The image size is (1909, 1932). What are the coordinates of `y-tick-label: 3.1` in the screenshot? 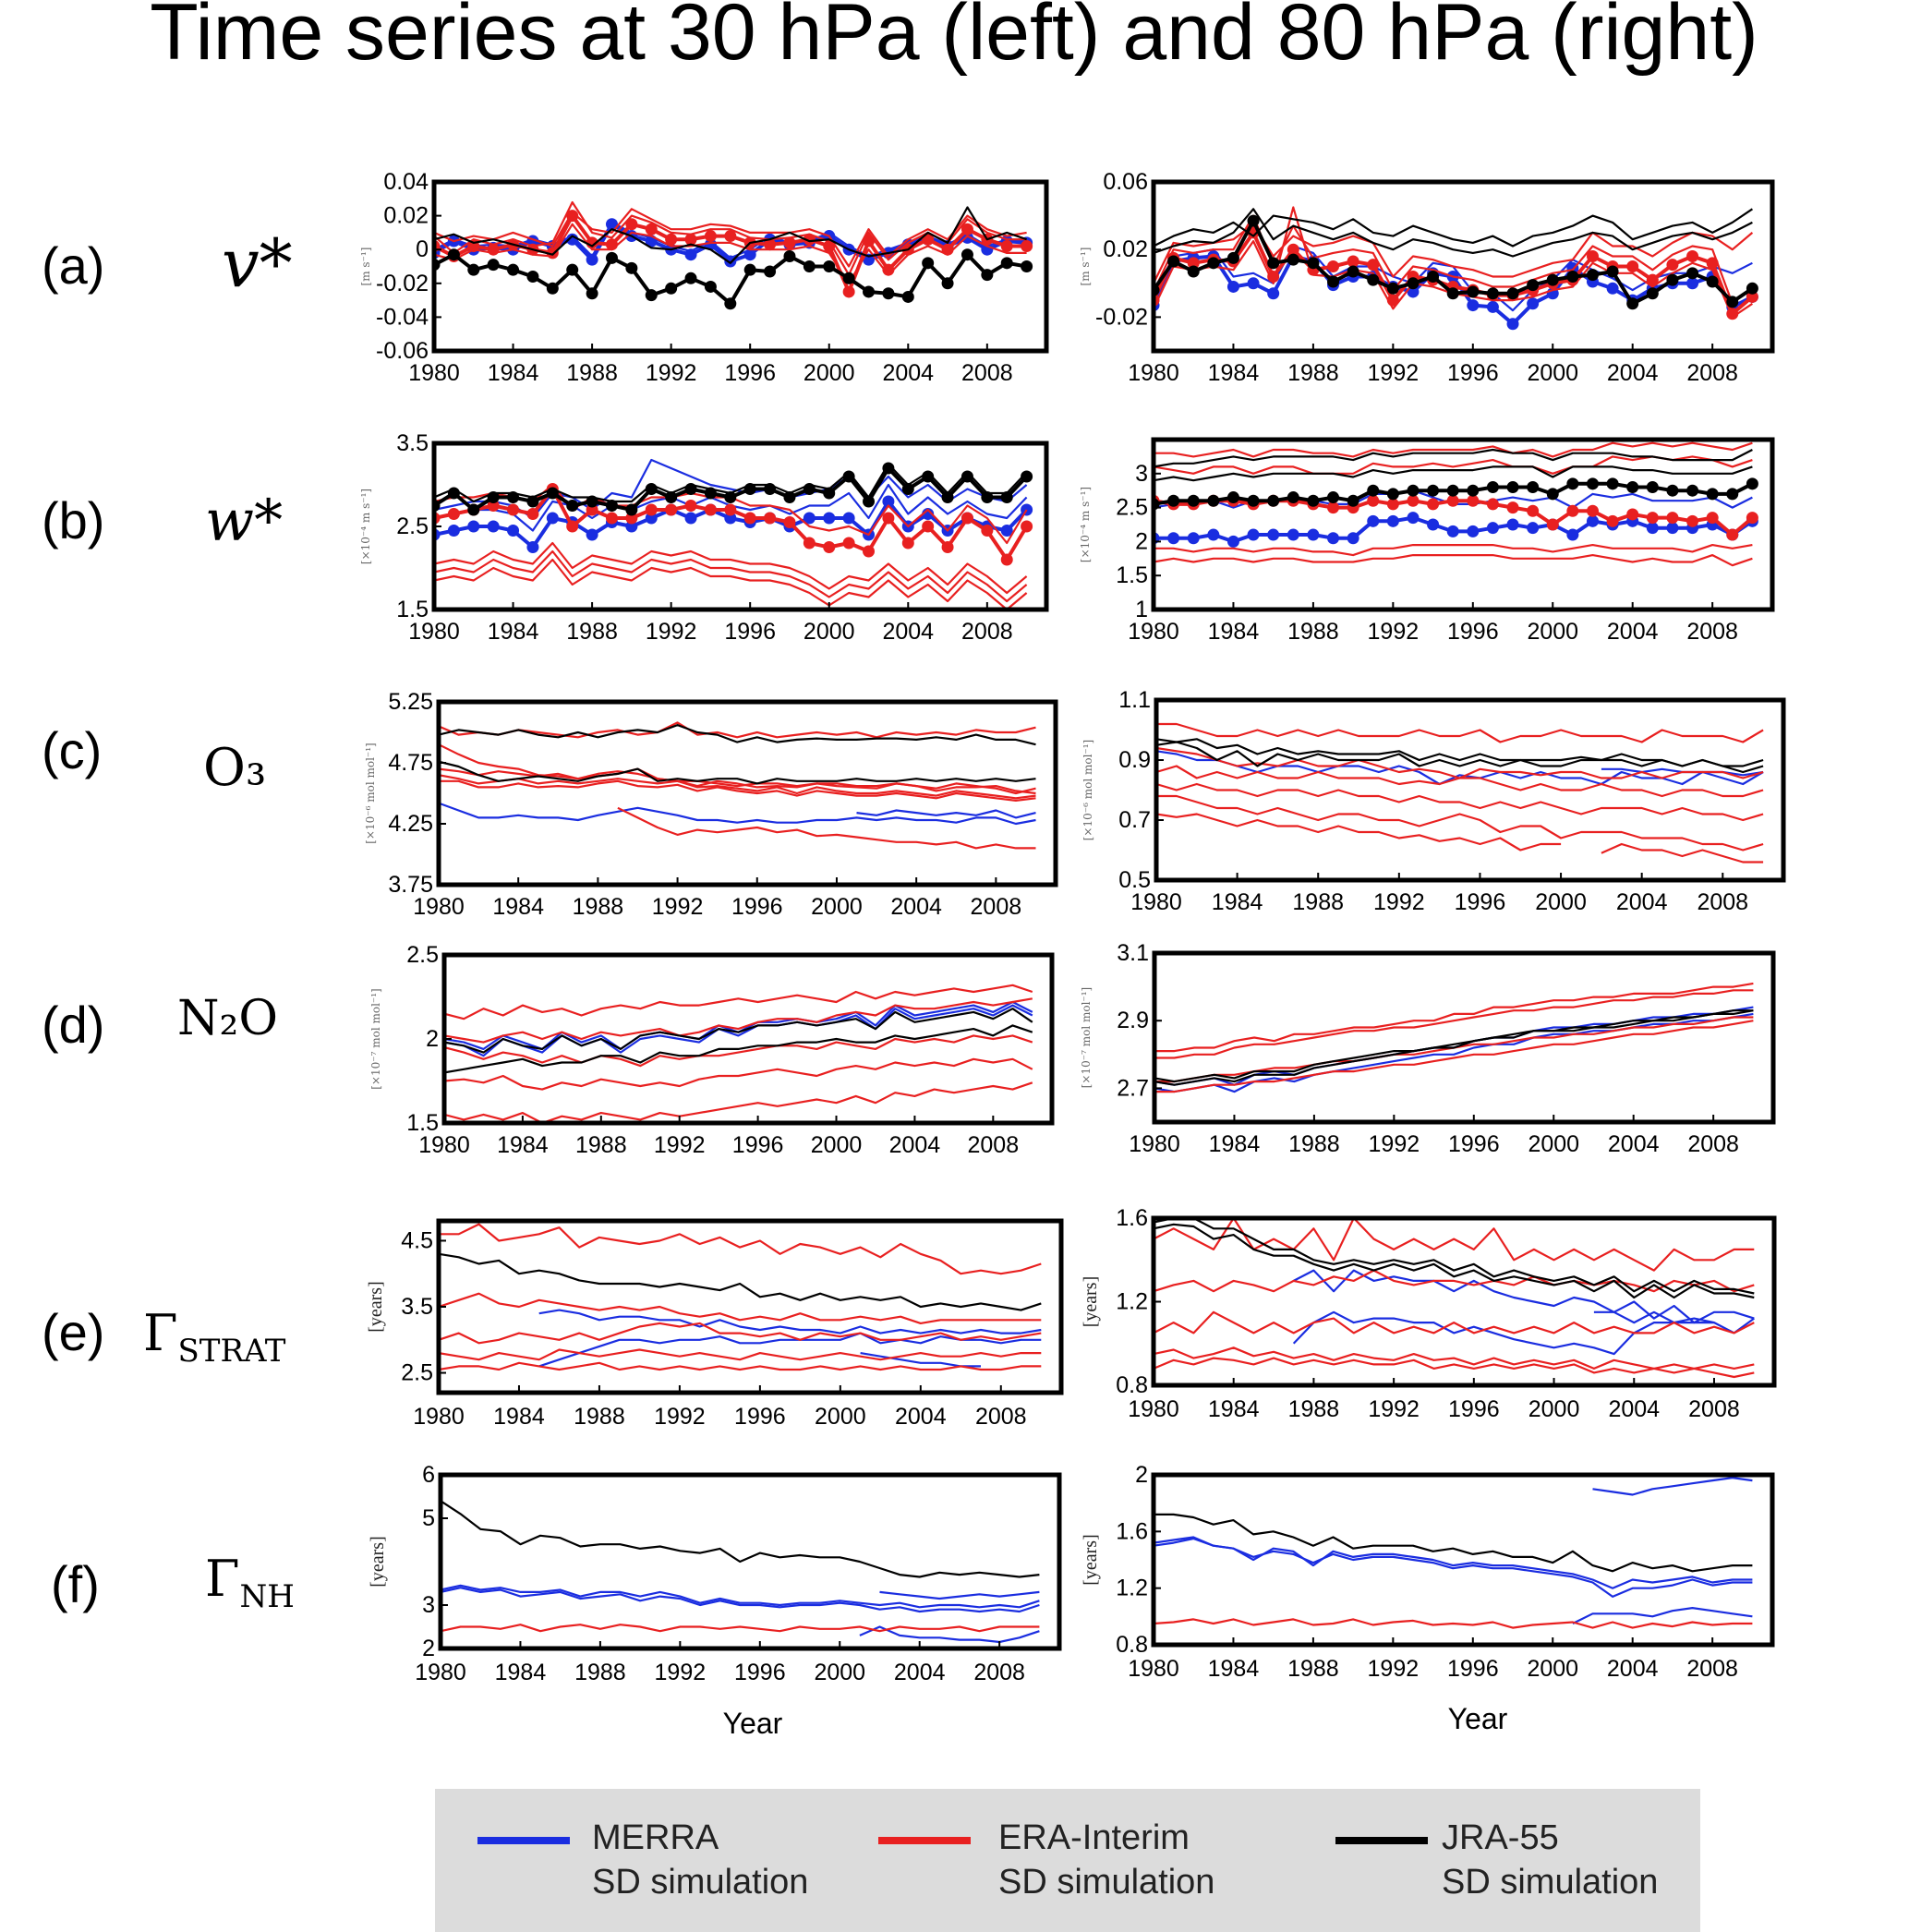 It's located at (1133, 953).